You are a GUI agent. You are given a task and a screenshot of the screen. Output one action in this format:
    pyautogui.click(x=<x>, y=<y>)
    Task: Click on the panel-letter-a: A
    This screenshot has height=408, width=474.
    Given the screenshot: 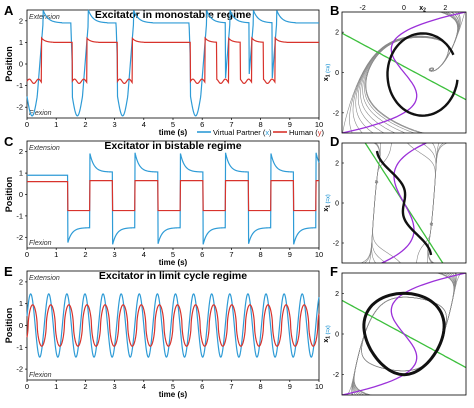 What is the action you would take?
    pyautogui.click(x=9, y=10)
    